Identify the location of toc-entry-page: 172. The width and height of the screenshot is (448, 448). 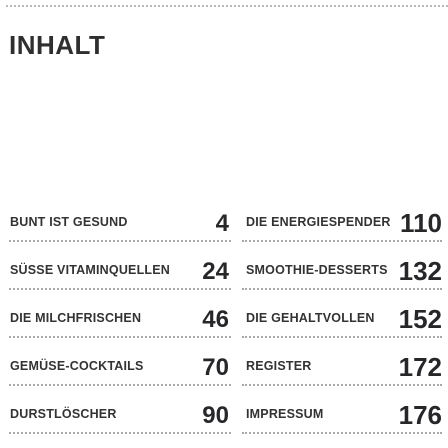
(420, 367).